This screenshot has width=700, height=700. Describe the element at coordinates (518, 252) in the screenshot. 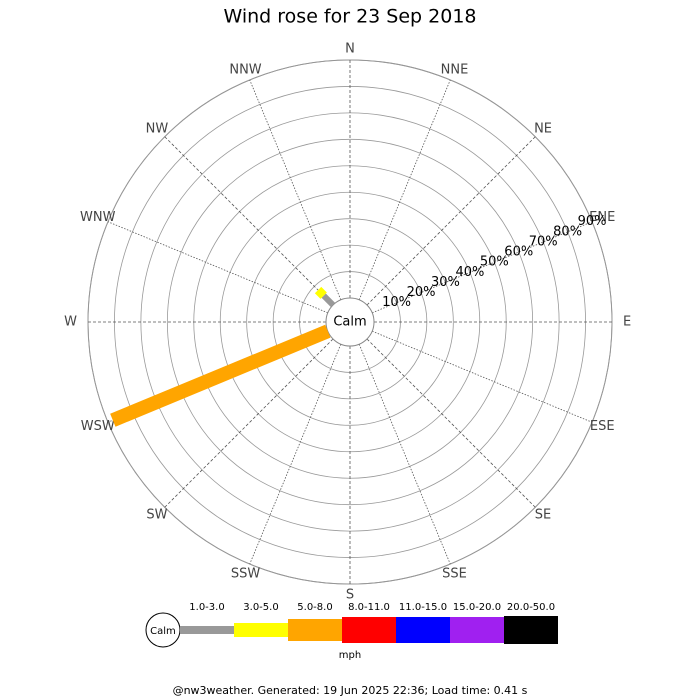

I see `ring-label: 60%` at that location.